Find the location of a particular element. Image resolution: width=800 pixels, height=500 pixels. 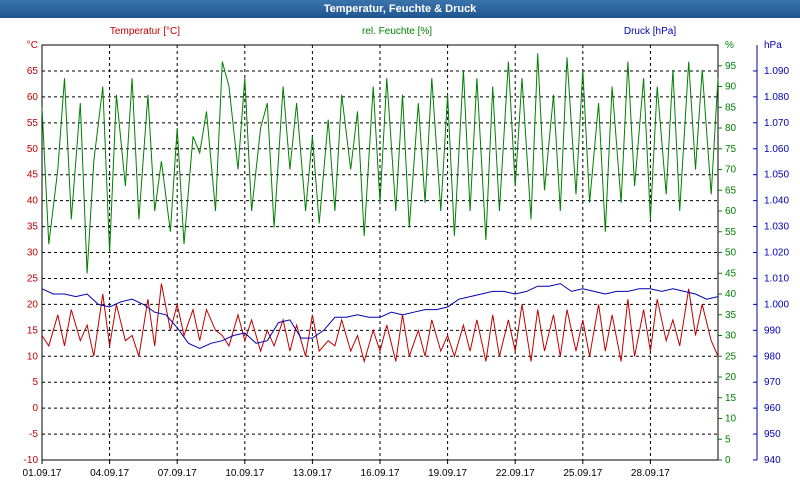

temp-tick-label: 40 is located at coordinates (33, 201).